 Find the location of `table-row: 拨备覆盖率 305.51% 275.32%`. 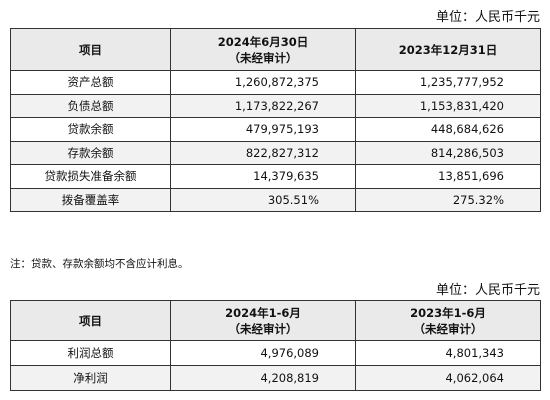

table-row: 拨备覆盖率 305.51% 275.32% is located at coordinates (275, 199).